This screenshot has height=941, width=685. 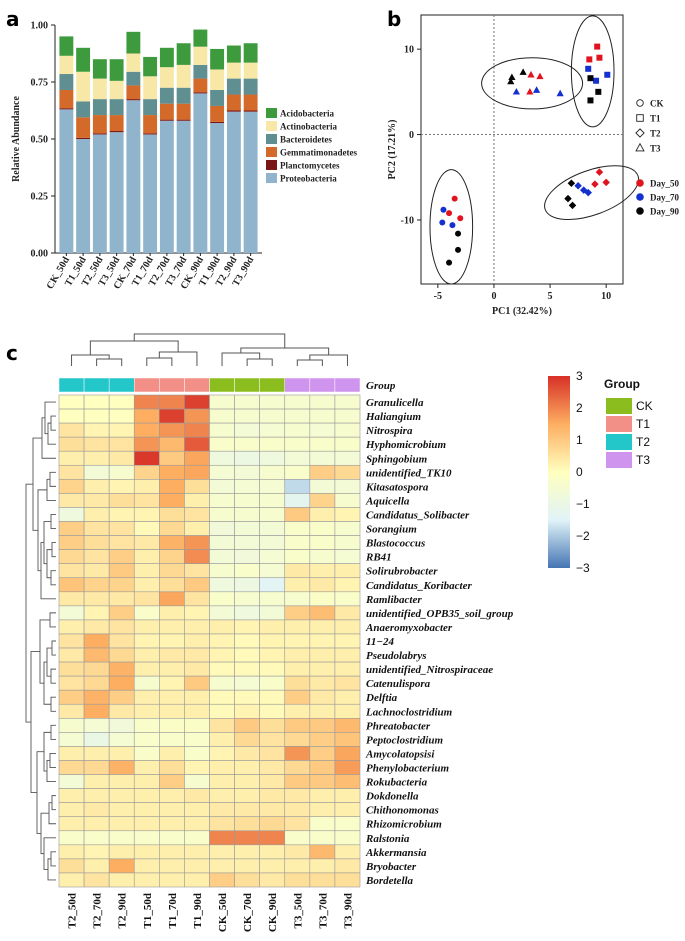 What do you see at coordinates (148, 910) in the screenshot?
I see `c-col-label: T1_50d` at bounding box center [148, 910].